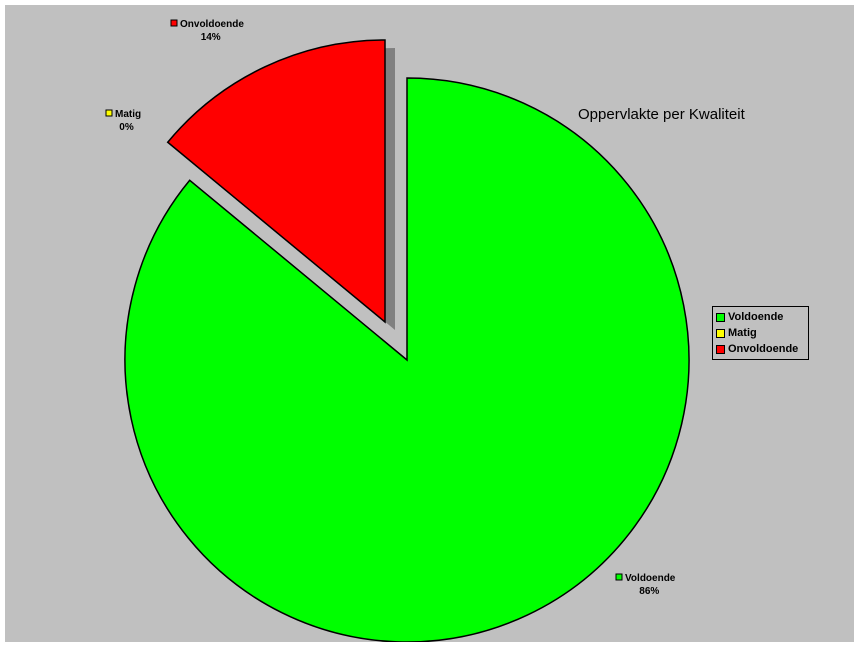 Image resolution: width=859 pixels, height=647 pixels. I want to click on legend-label: Voldoende, so click(756, 317).